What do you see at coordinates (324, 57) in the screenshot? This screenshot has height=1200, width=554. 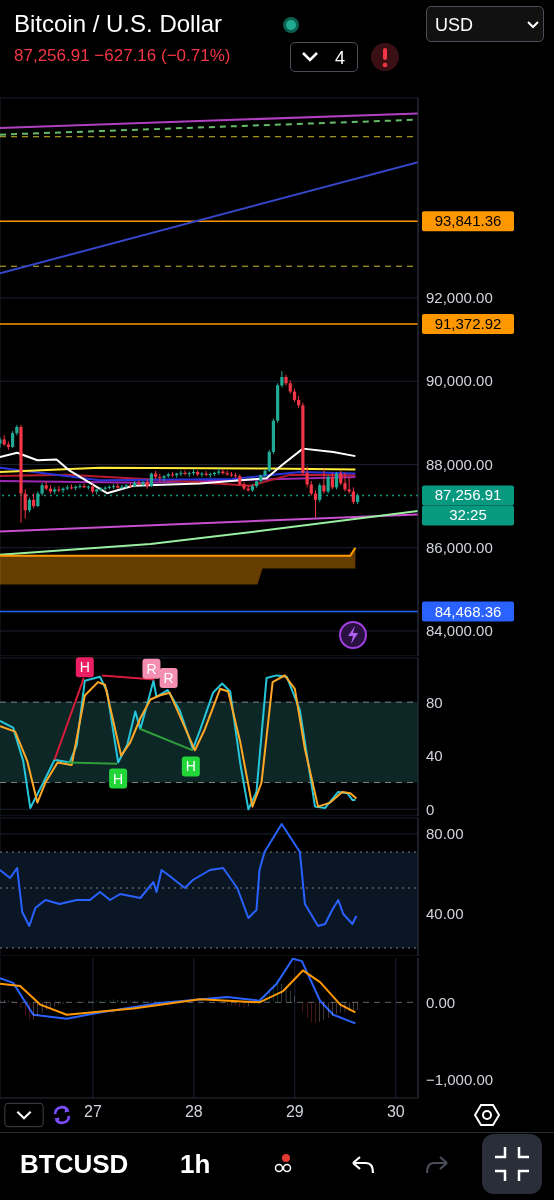 I see `text: 4` at bounding box center [324, 57].